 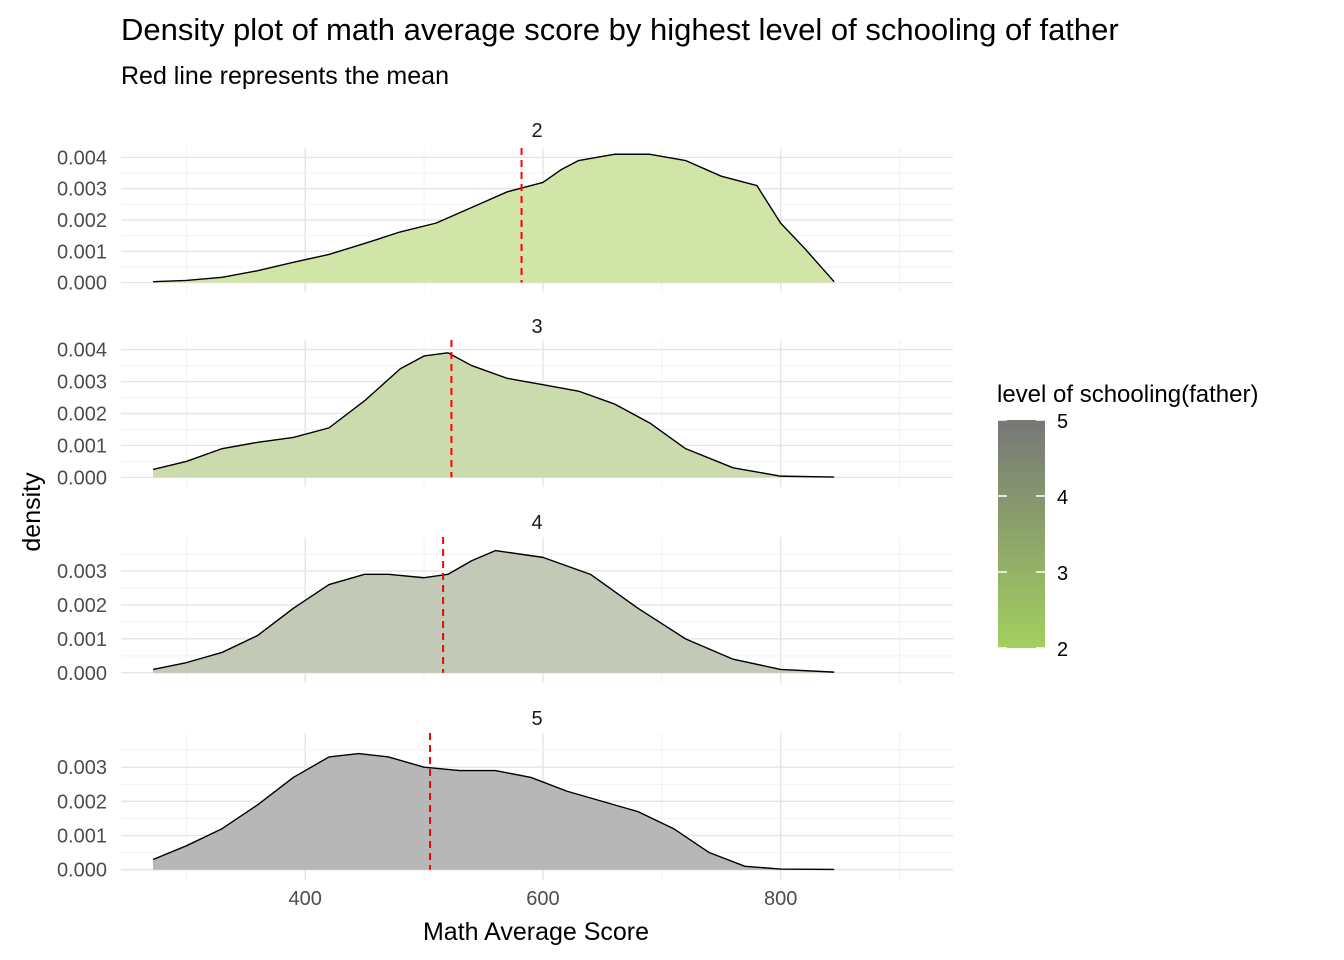 I want to click on color-legend: level of schooling(father) 2 3 4 5, so click(x=1127, y=521).